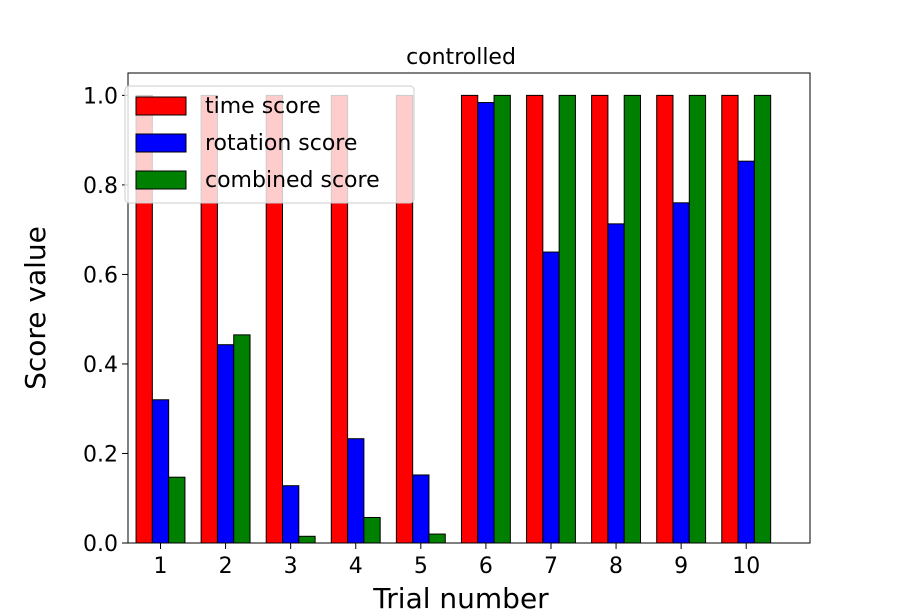 Image resolution: width=900 pixels, height=610 pixels. What do you see at coordinates (616, 566) in the screenshot?
I see `x-tick-label: 8` at bounding box center [616, 566].